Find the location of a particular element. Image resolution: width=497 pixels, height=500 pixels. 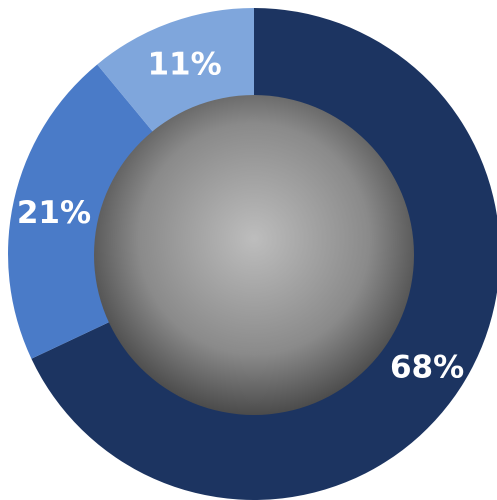

value-label: 68% is located at coordinates (427, 367).